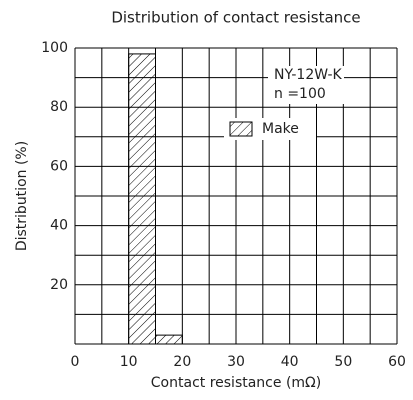 This screenshot has width=413, height=400. I want to click on chart-title: Distribution of contact resistance, so click(235, 18).